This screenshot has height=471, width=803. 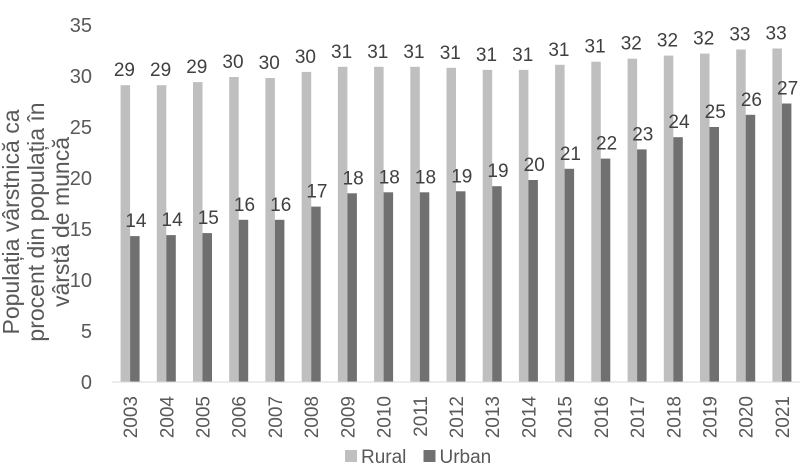 I want to click on x-tick-label: 2007, so click(x=276, y=417).